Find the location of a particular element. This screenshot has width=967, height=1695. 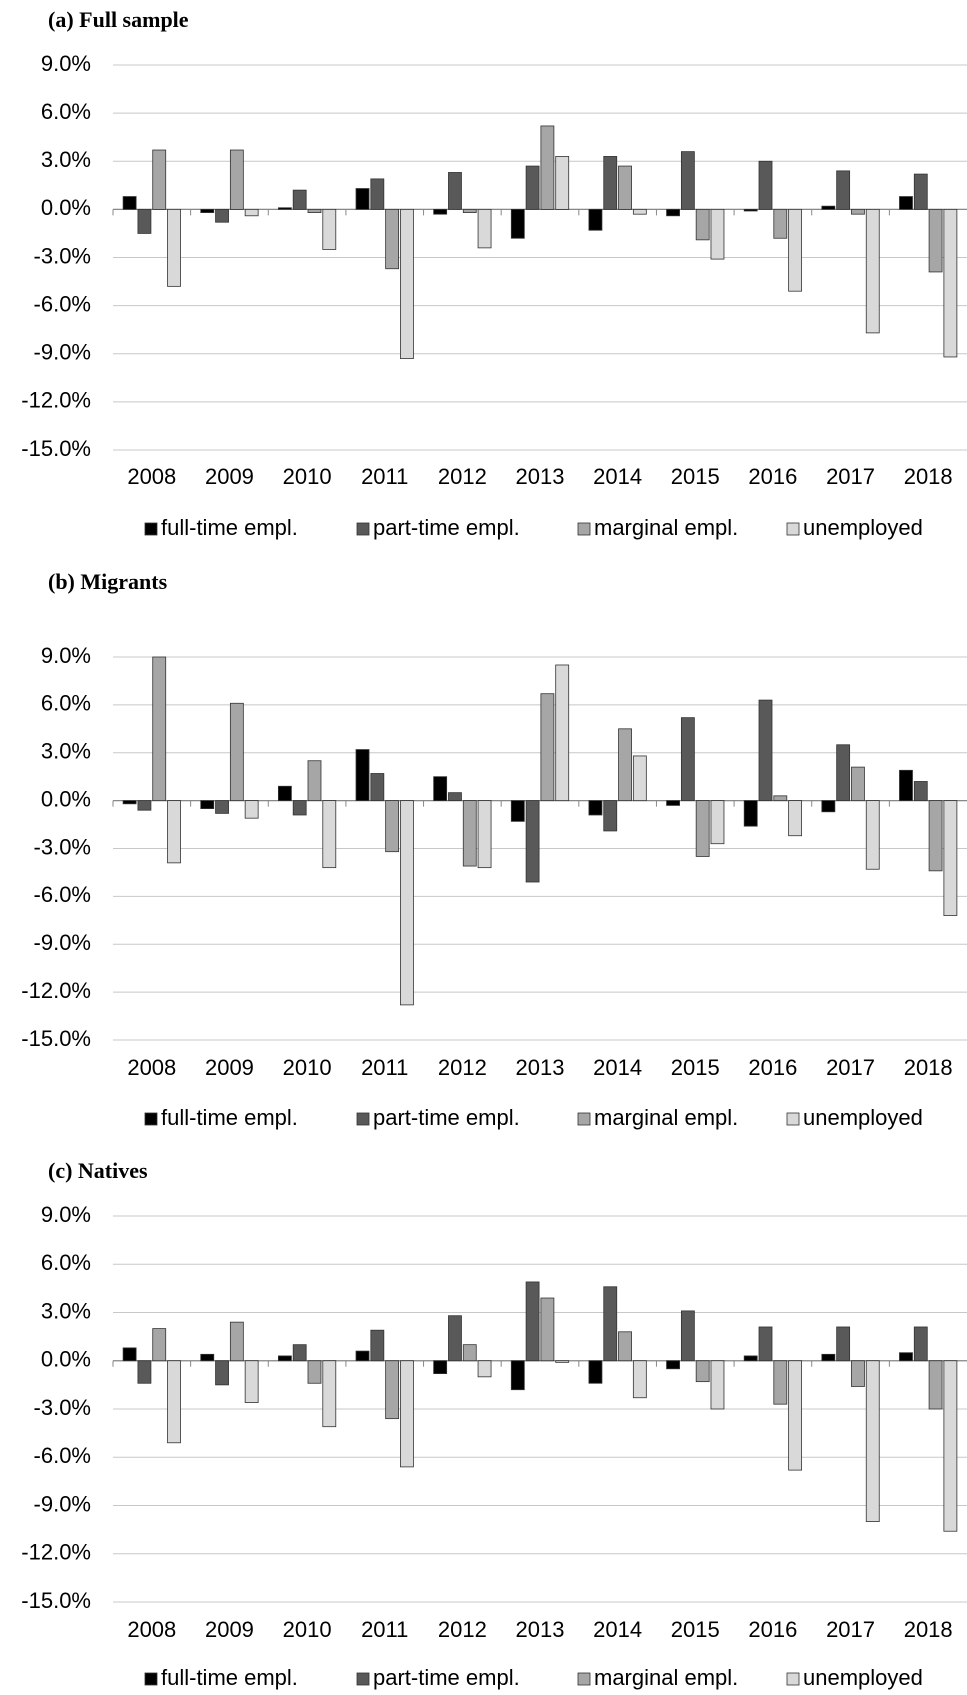

x-tick-label: 2015 is located at coordinates (695, 1067).